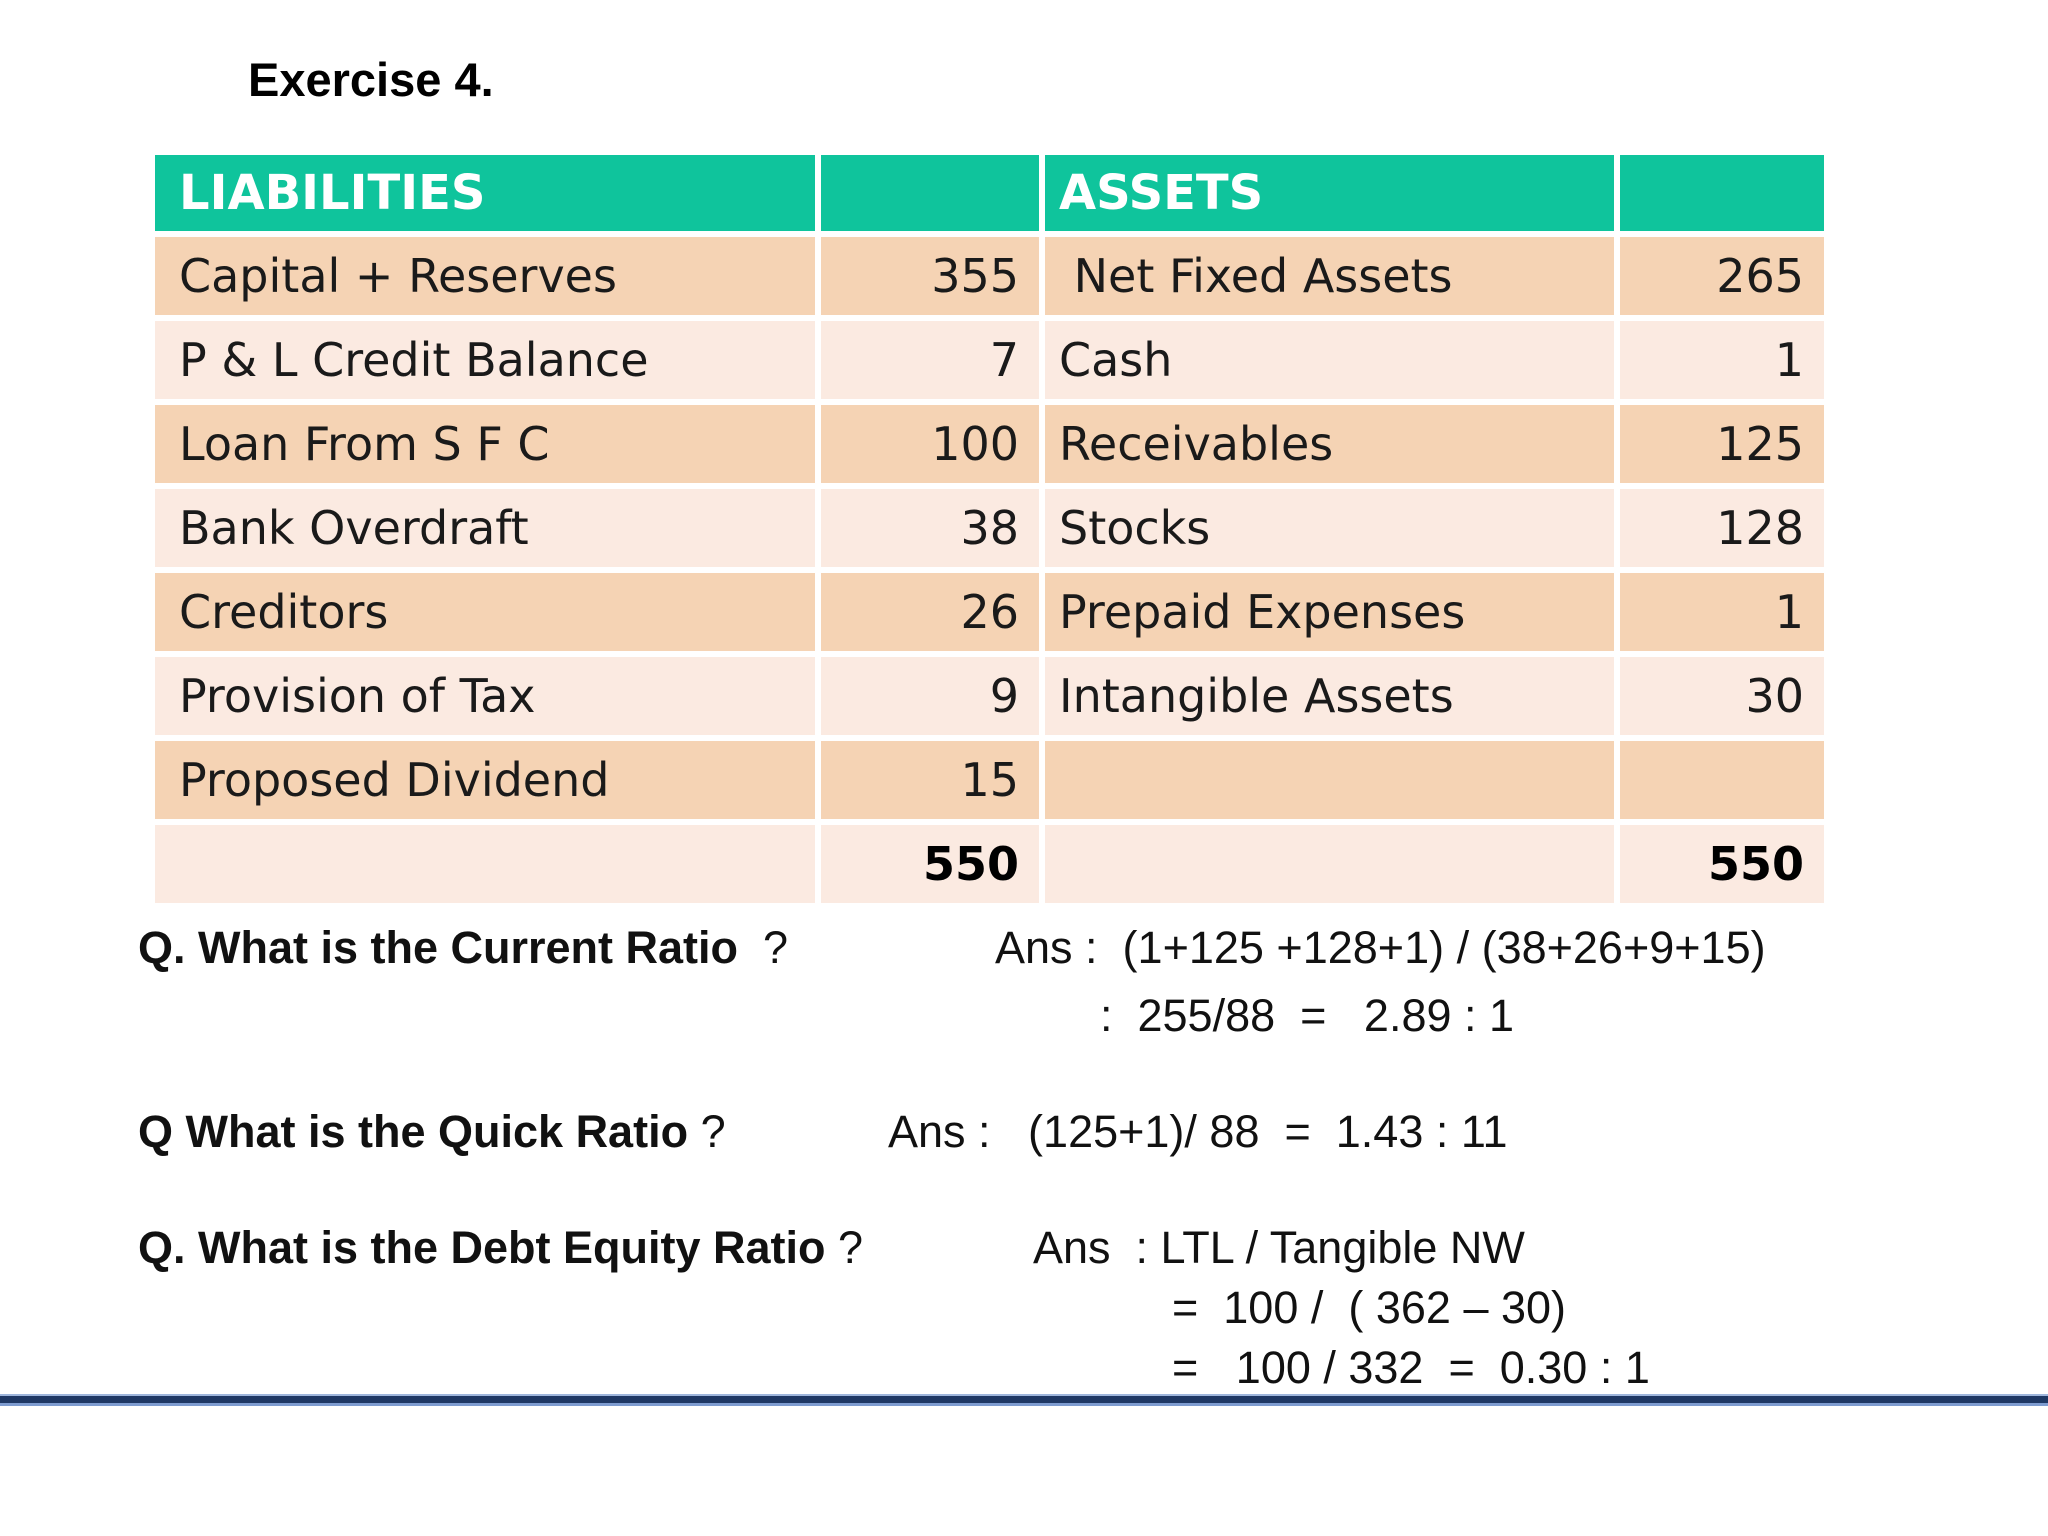  What do you see at coordinates (1198, 1131) in the screenshot?
I see `answer-quick-ratio: Ans : (125+1)/ 88 = 1.43 : 11` at bounding box center [1198, 1131].